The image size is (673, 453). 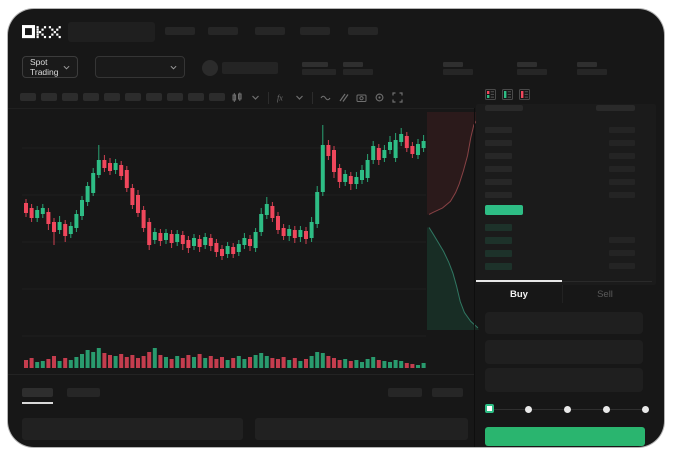 What do you see at coordinates (379, 97) in the screenshot?
I see `settings-icon` at bounding box center [379, 97].